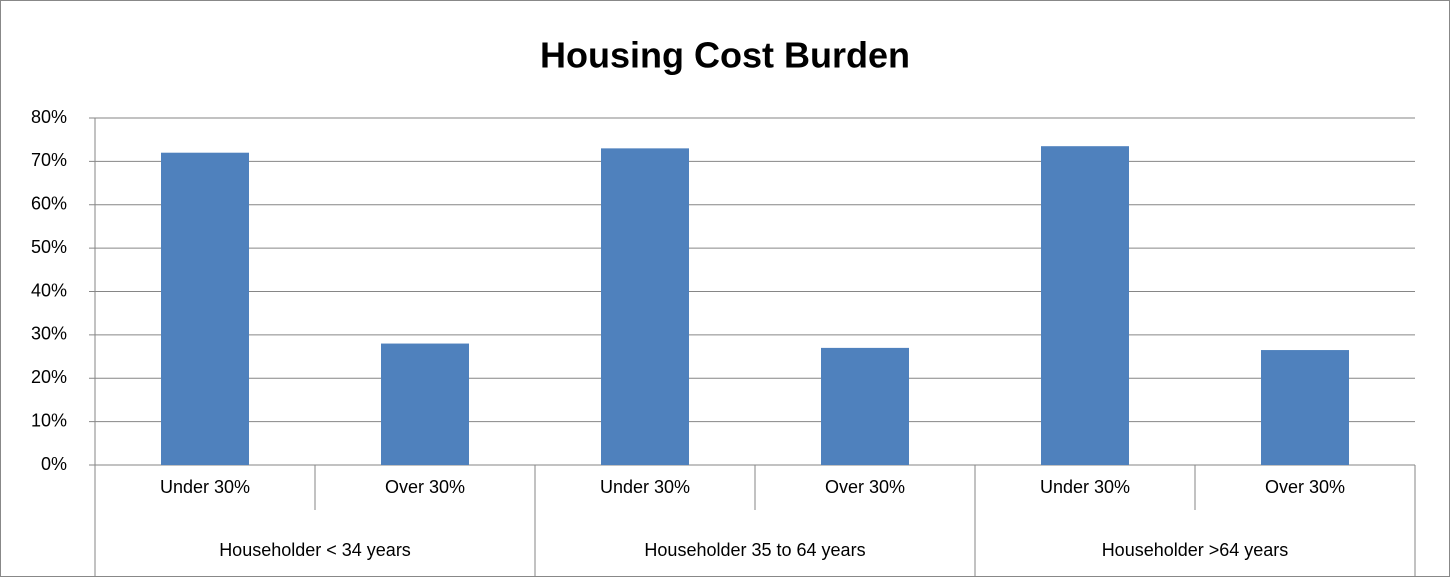 This screenshot has height=577, width=1450. Describe the element at coordinates (49, 160) in the screenshot. I see `y-tick-label: 70%` at that location.